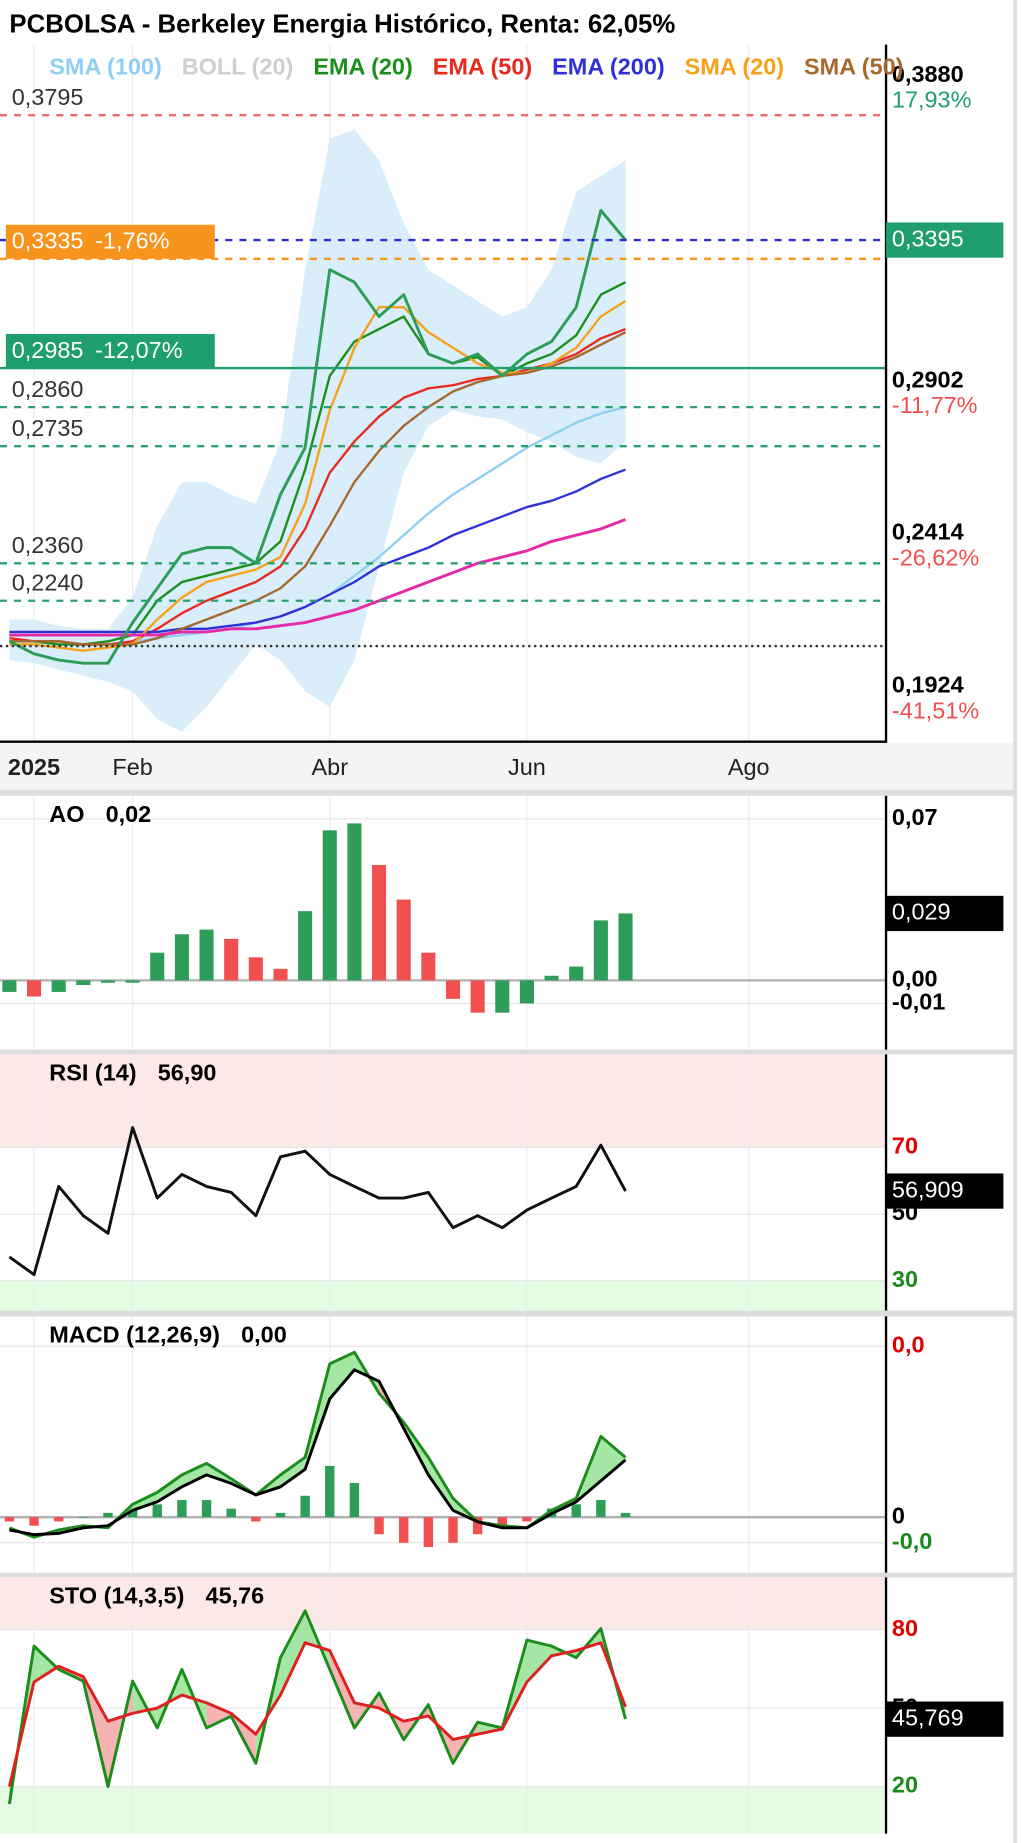  What do you see at coordinates (116, 1596) in the screenshot?
I see `panel-title: STO (14,3,5)` at bounding box center [116, 1596].